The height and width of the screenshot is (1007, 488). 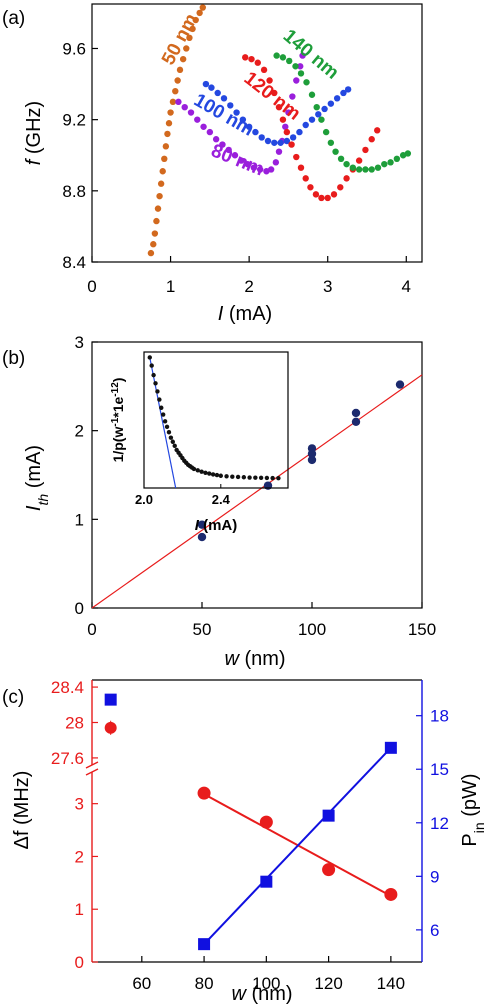 I want to click on c-outlier-circle, so click(x=110, y=727).